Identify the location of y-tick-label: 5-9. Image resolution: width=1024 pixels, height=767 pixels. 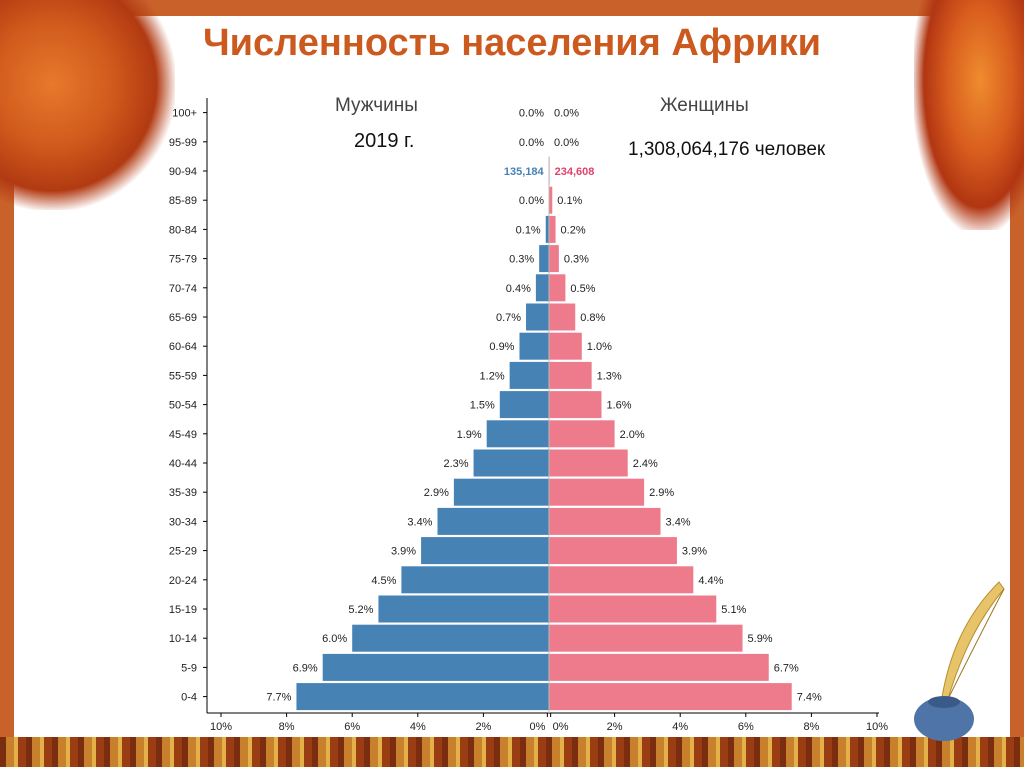
(189, 668).